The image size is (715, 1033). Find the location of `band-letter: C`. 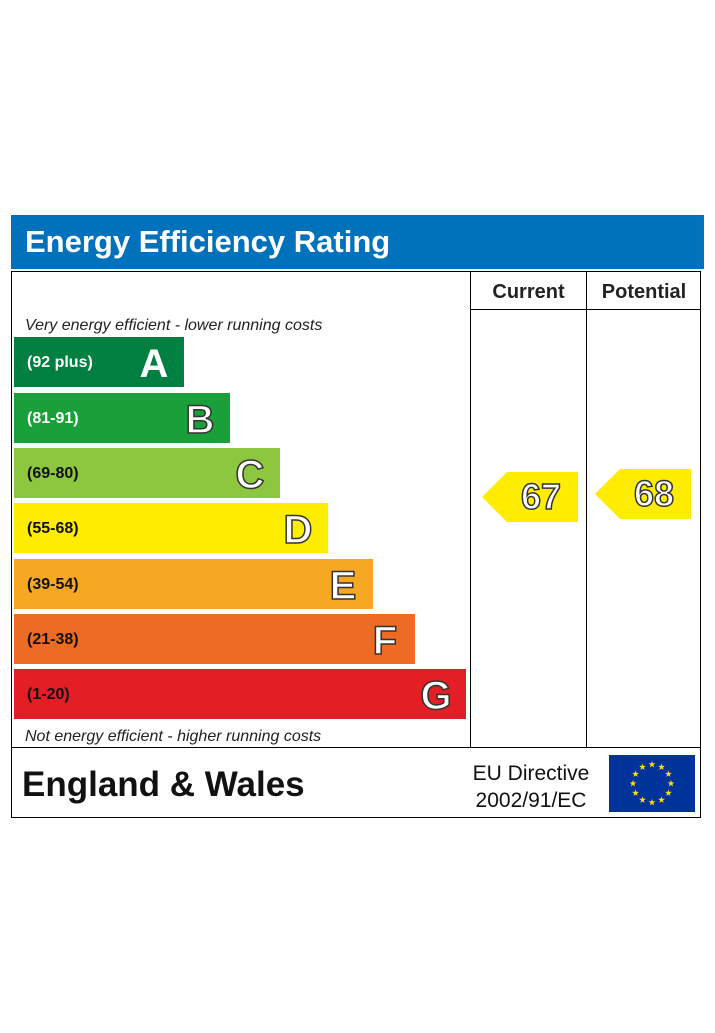

band-letter: C is located at coordinates (250, 475).